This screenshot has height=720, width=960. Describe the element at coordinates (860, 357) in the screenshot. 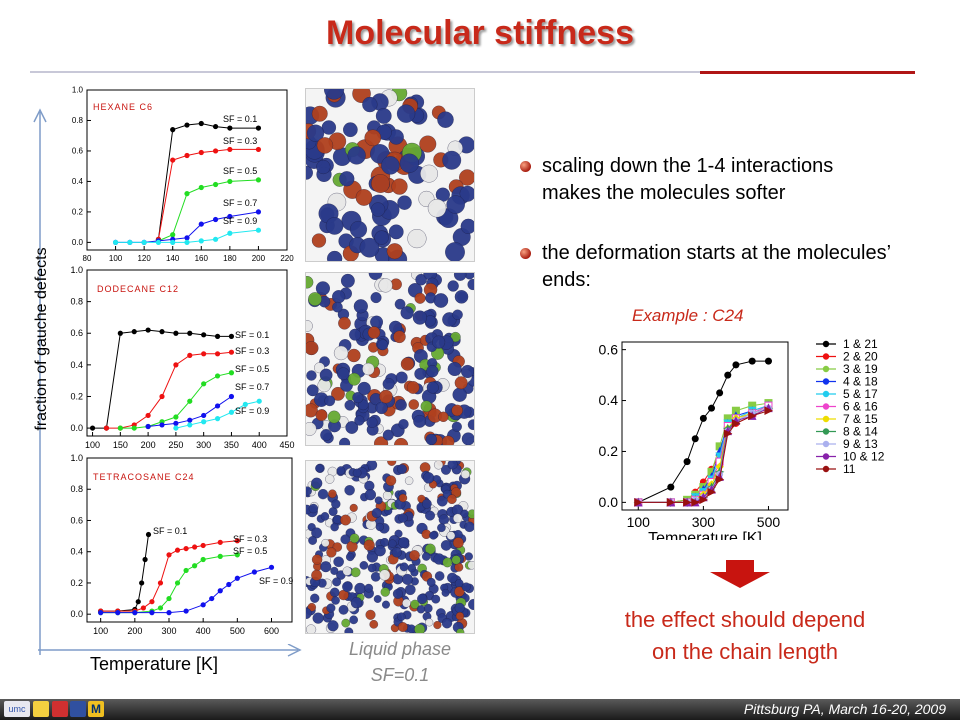

I see `legend-label: 2 & 20` at that location.